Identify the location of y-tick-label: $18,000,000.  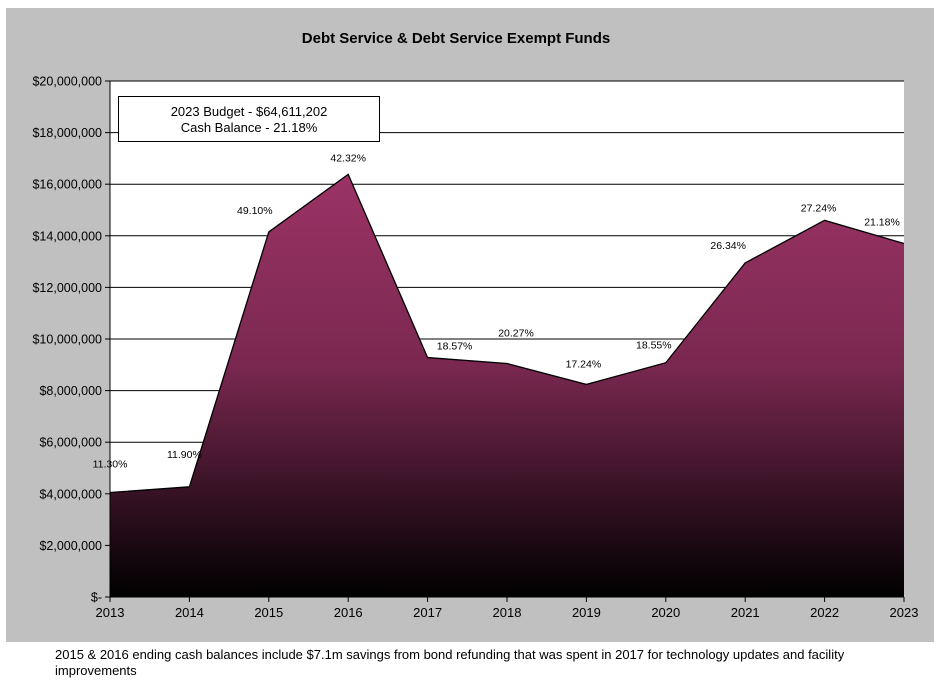
(67, 133).